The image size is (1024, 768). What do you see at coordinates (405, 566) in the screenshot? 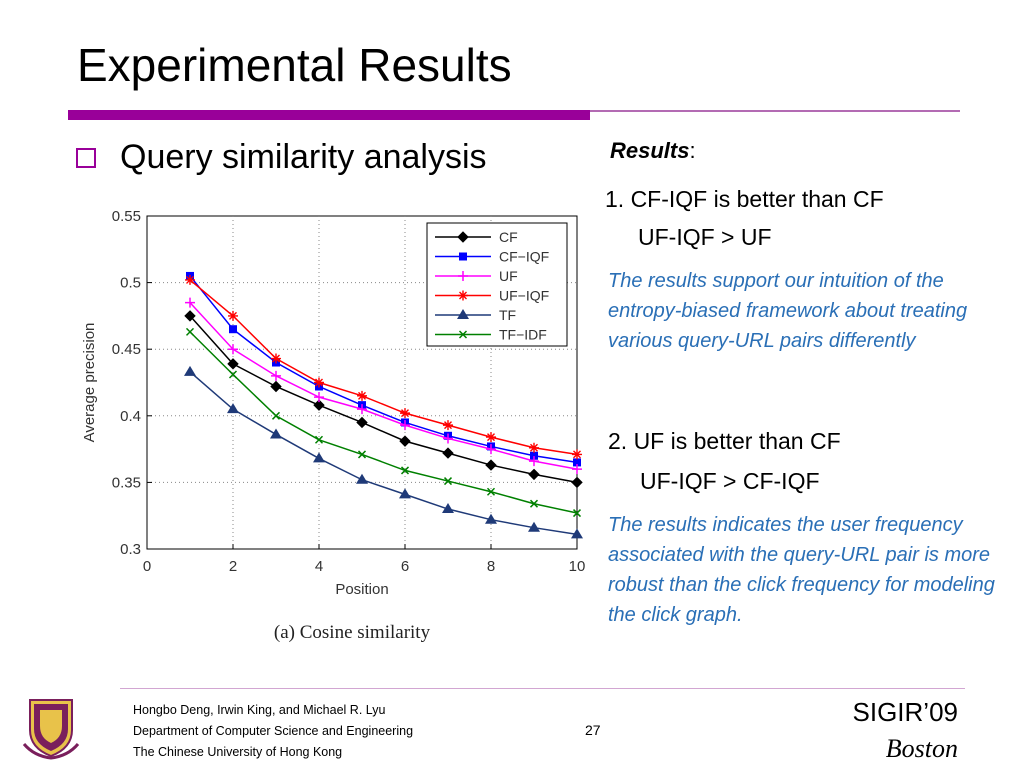
I see `x-tick-label: 6` at bounding box center [405, 566].